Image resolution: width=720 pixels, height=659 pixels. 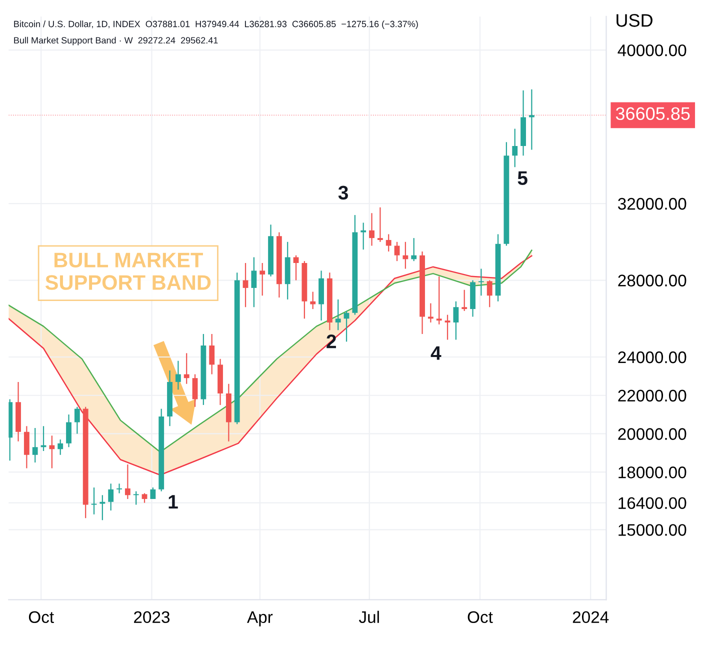 What do you see at coordinates (634, 20) in the screenshot?
I see `y-axis-title: USD` at bounding box center [634, 20].